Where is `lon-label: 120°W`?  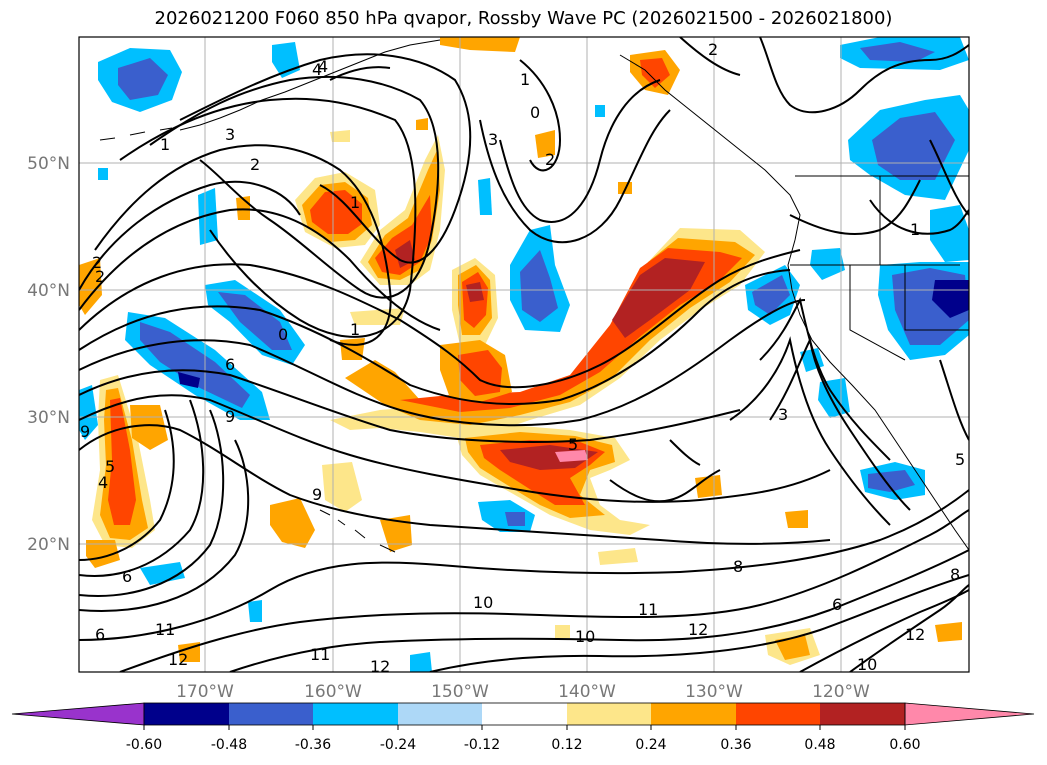 lon-label: 120°W is located at coordinates (841, 692).